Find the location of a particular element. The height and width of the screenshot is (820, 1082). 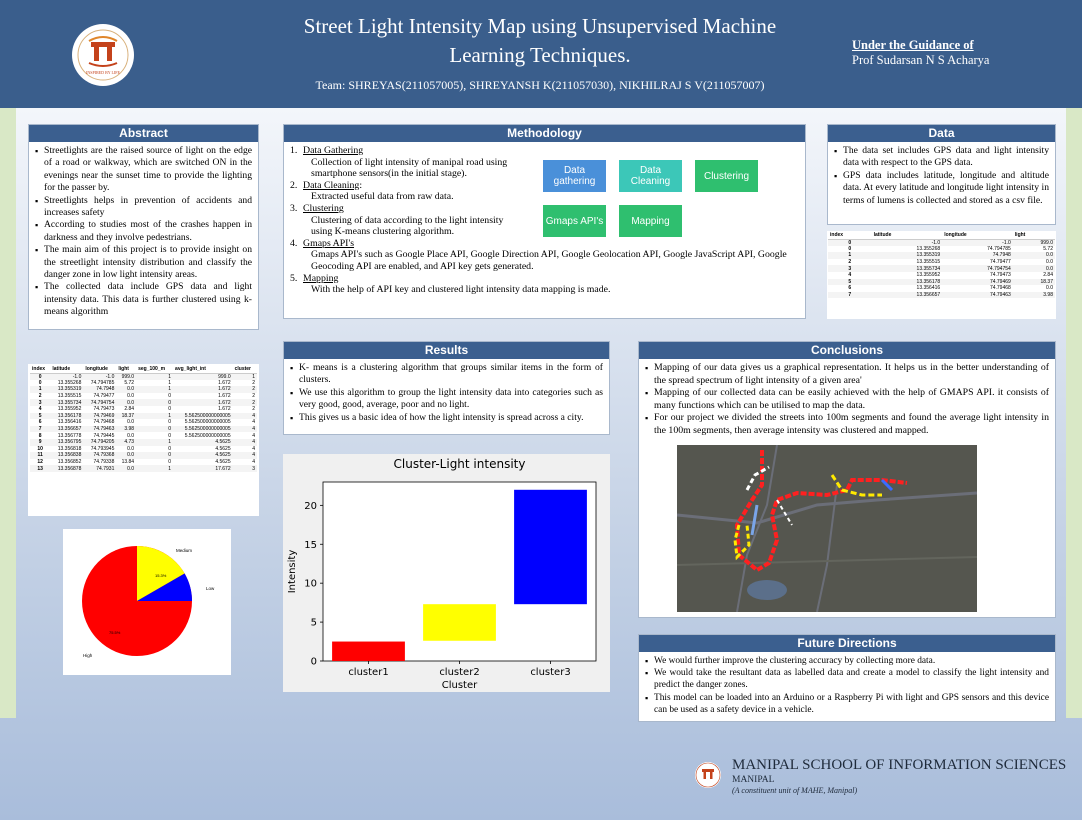

cluster-table-cell: 13.355319 is located at coordinates (67, 389).